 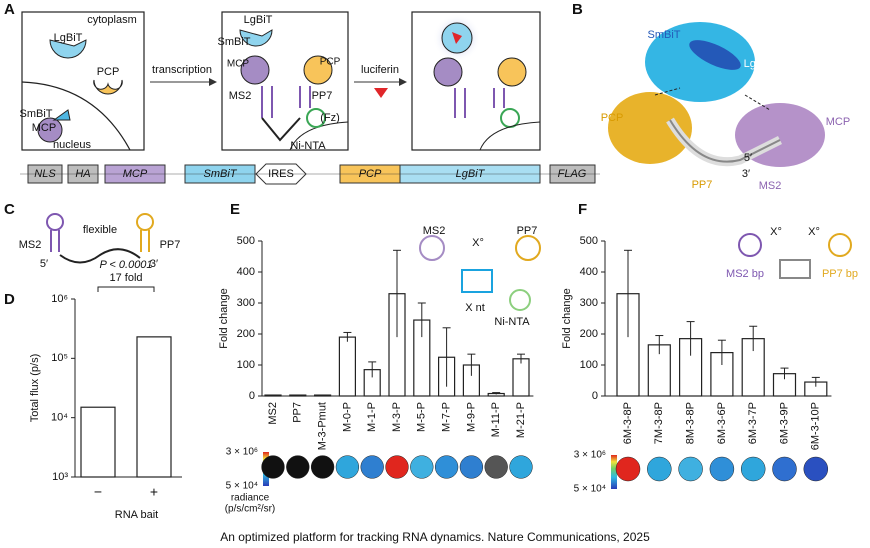 What do you see at coordinates (154, 492) in the screenshot?
I see `x-tick-label: +` at bounding box center [154, 492].